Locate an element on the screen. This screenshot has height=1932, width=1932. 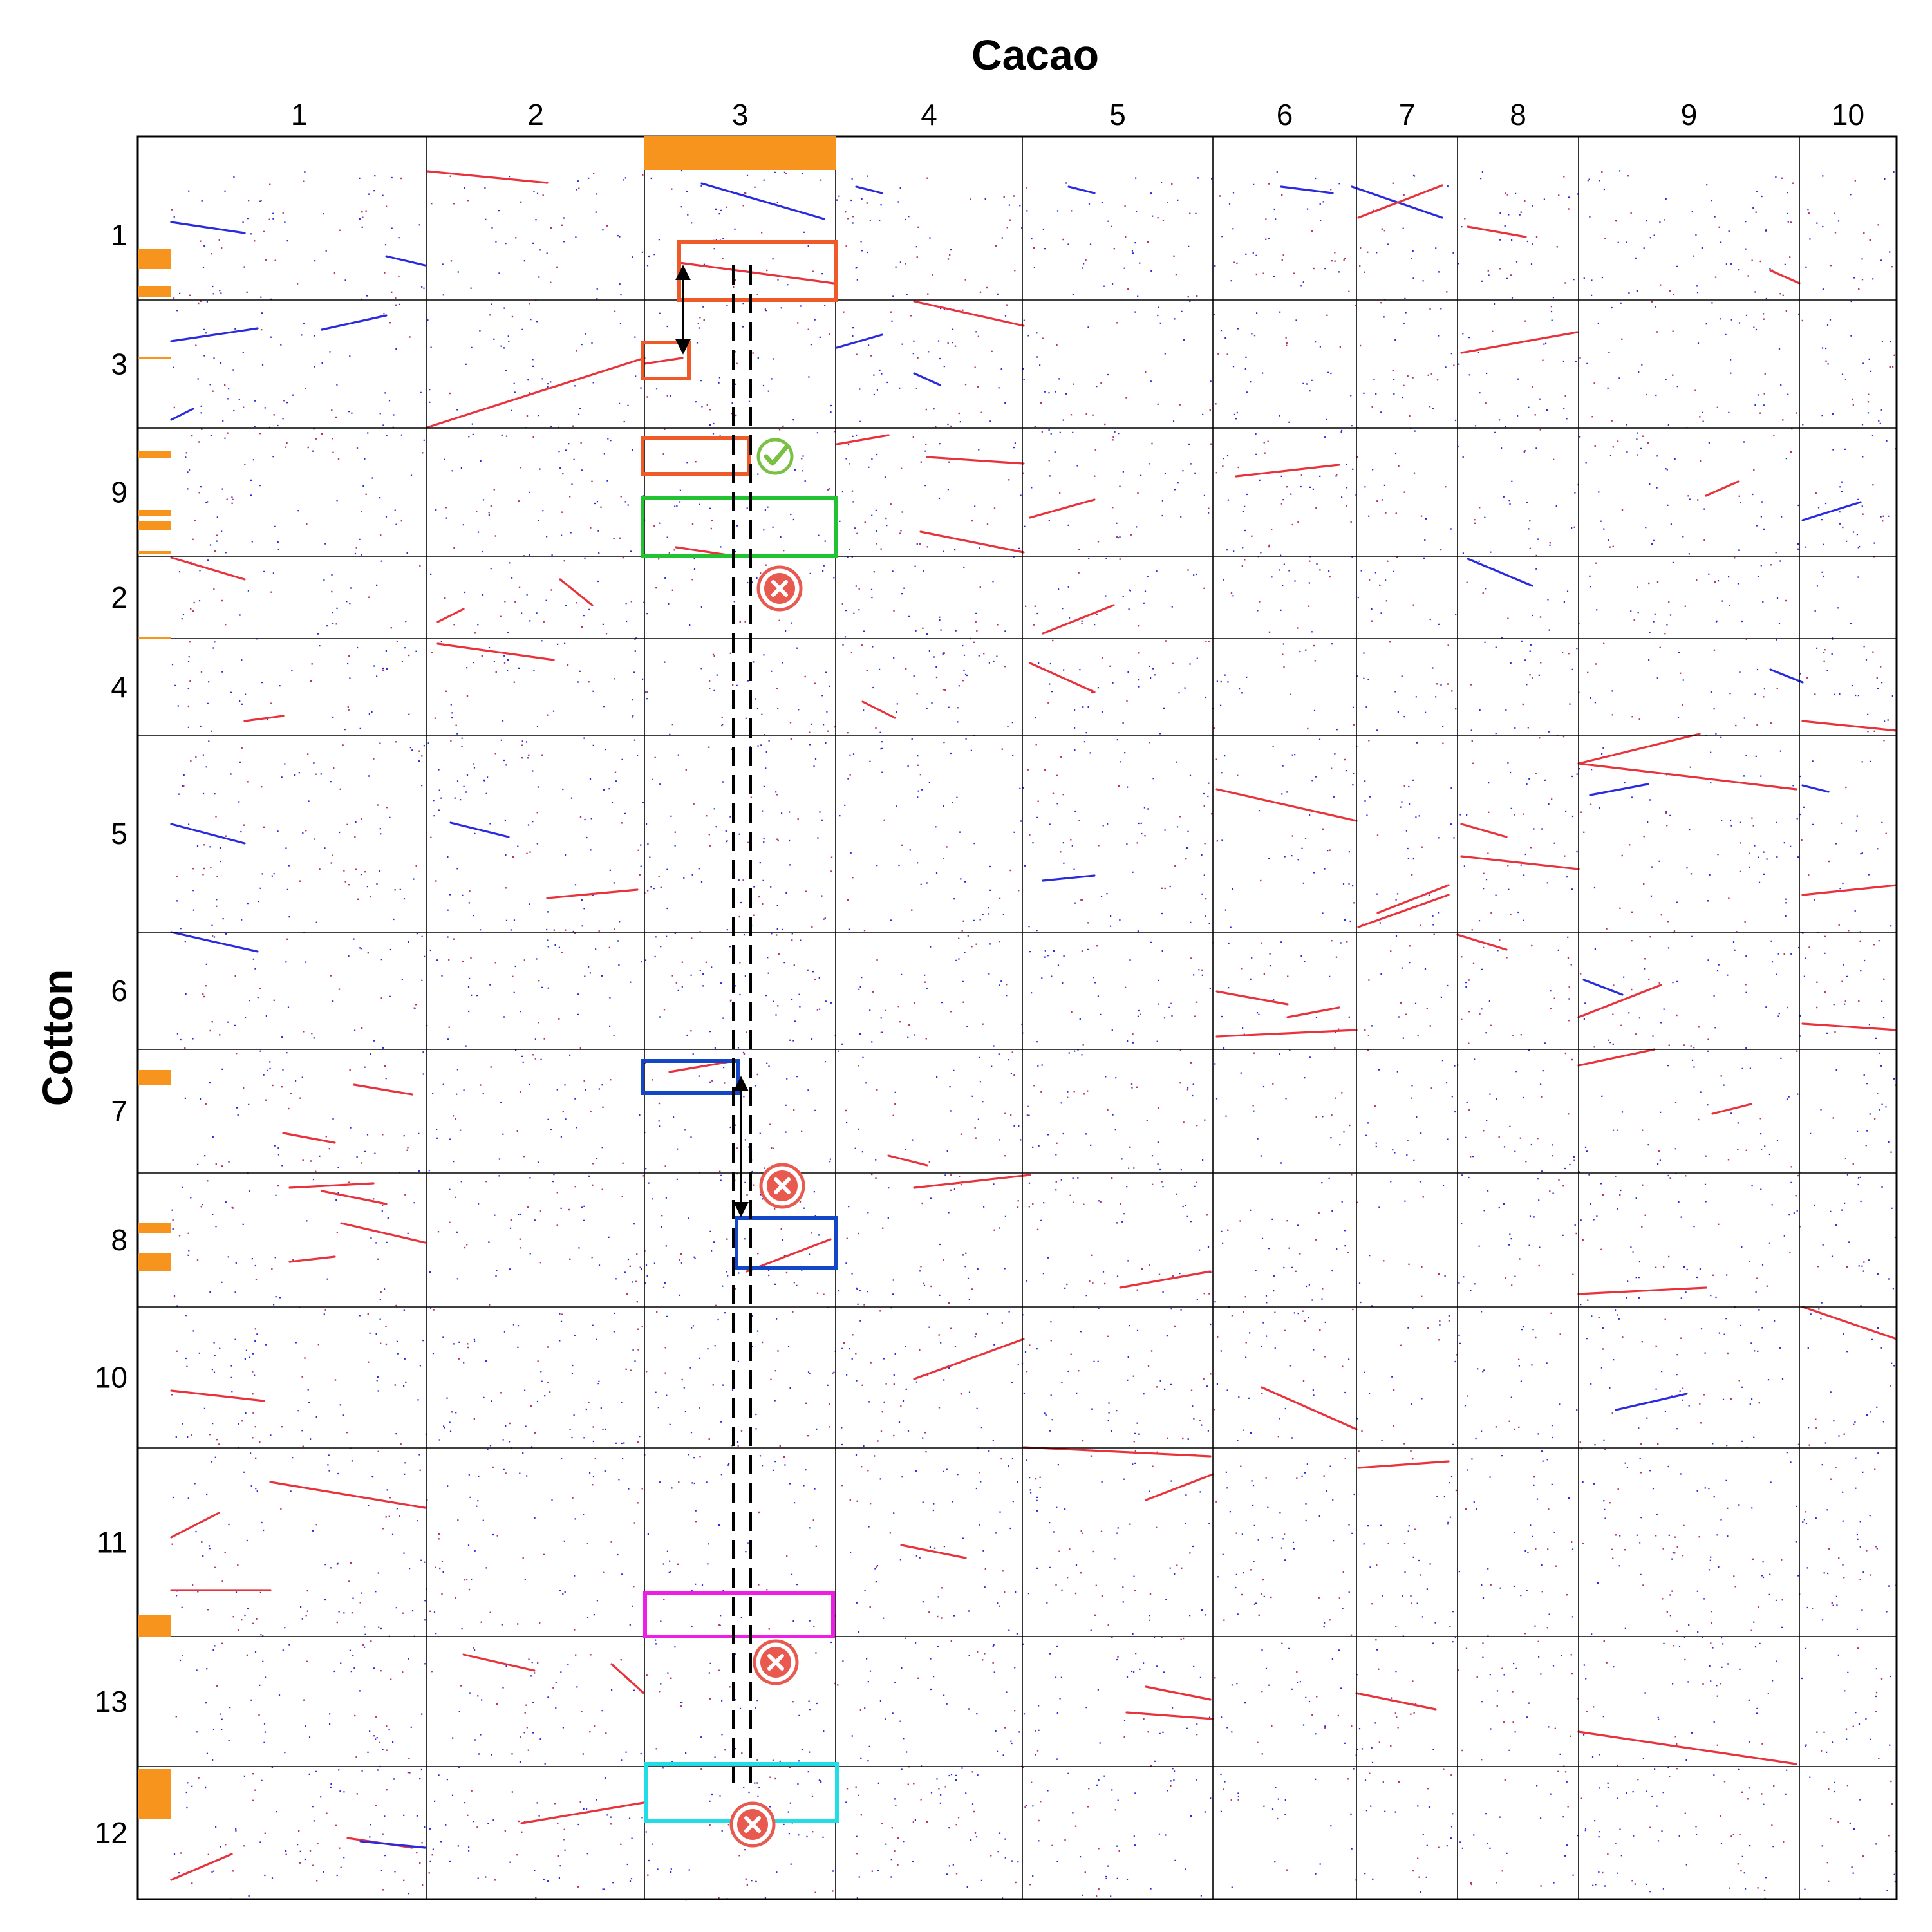
cacao-chromosome-labels: 1 2 3 4 5 6 7 8 9 10 is located at coordinates (1078, 115).